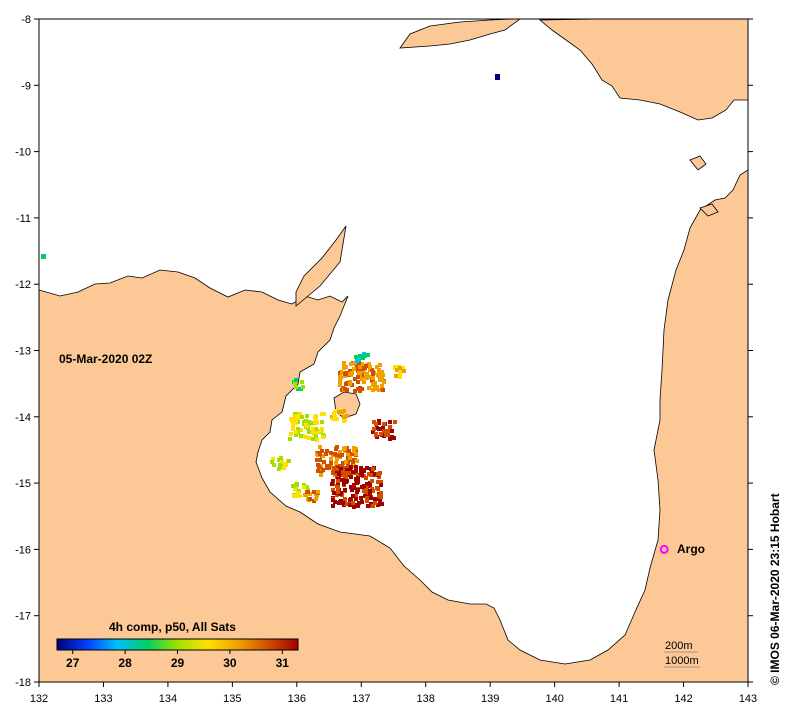  I want to click on wessel-islands, so click(321, 266).